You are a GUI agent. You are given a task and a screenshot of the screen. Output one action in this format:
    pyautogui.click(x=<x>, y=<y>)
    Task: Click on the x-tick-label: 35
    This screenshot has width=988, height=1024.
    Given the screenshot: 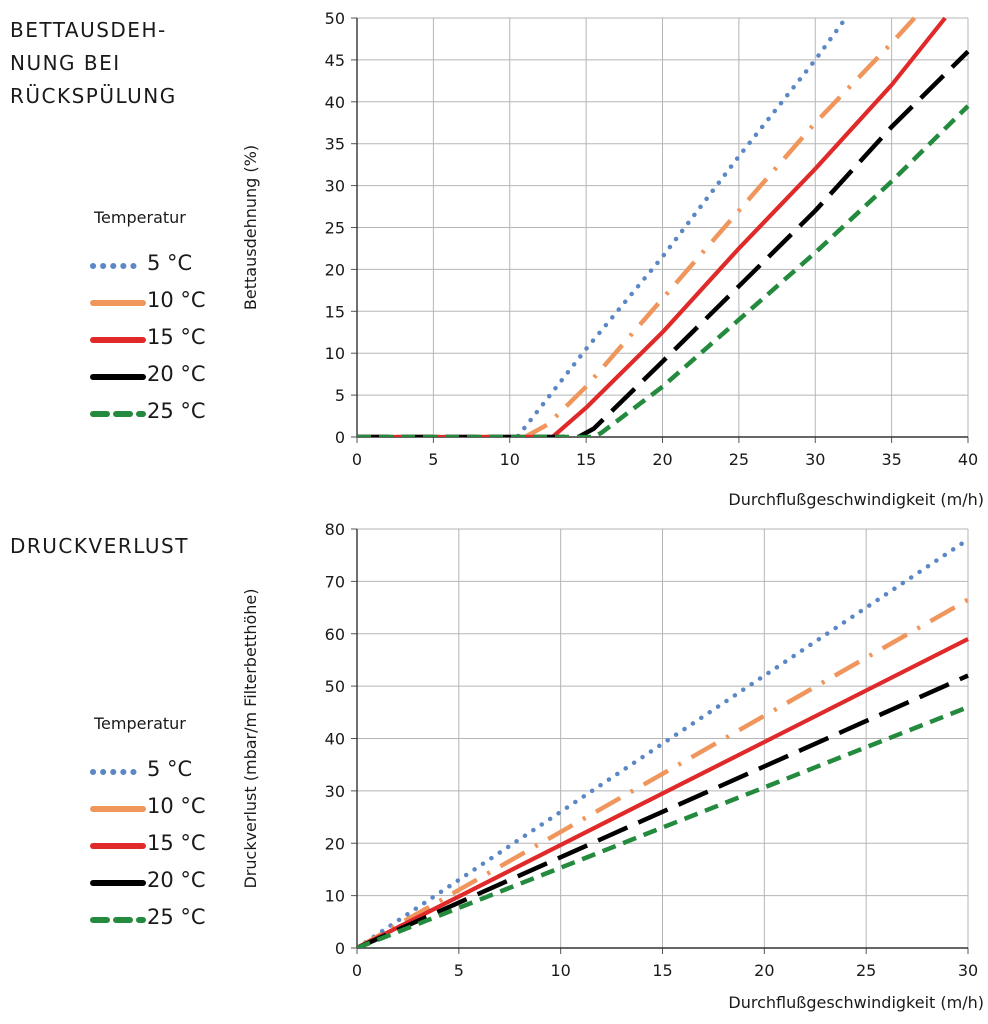 What is the action you would take?
    pyautogui.click(x=891, y=459)
    